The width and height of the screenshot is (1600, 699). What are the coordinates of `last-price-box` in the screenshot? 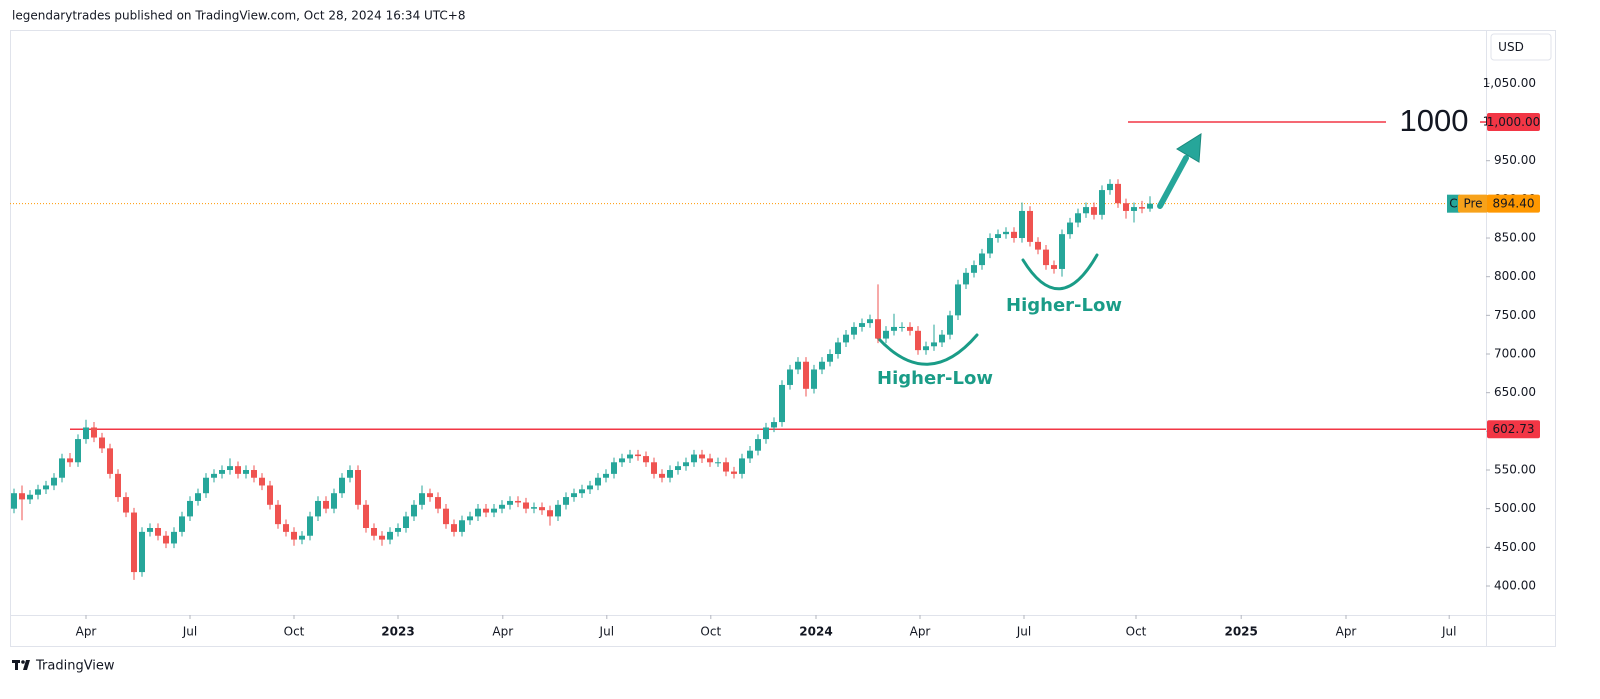 It's located at (1513, 203).